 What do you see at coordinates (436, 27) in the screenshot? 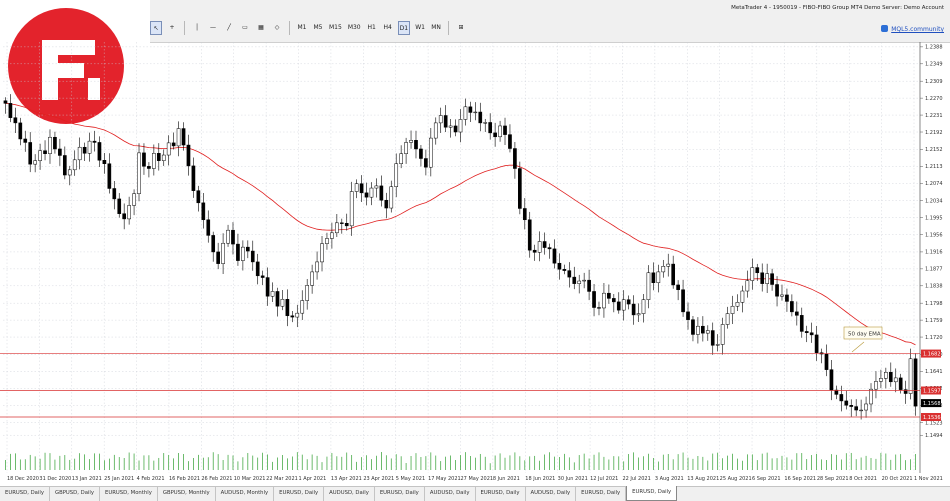
I see `timeframe-mn-button: MN` at bounding box center [436, 27].